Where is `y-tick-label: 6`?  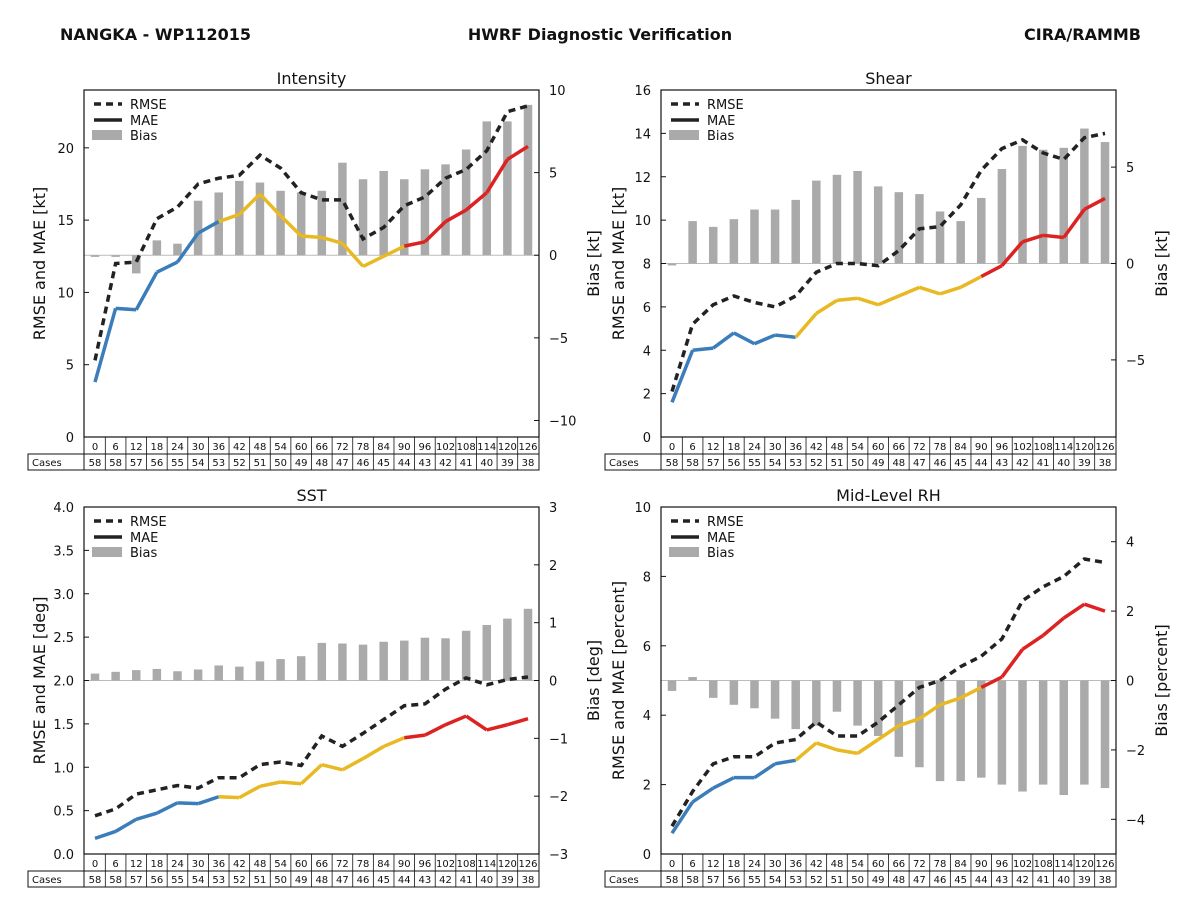 y-tick-label: 6 is located at coordinates (647, 647).